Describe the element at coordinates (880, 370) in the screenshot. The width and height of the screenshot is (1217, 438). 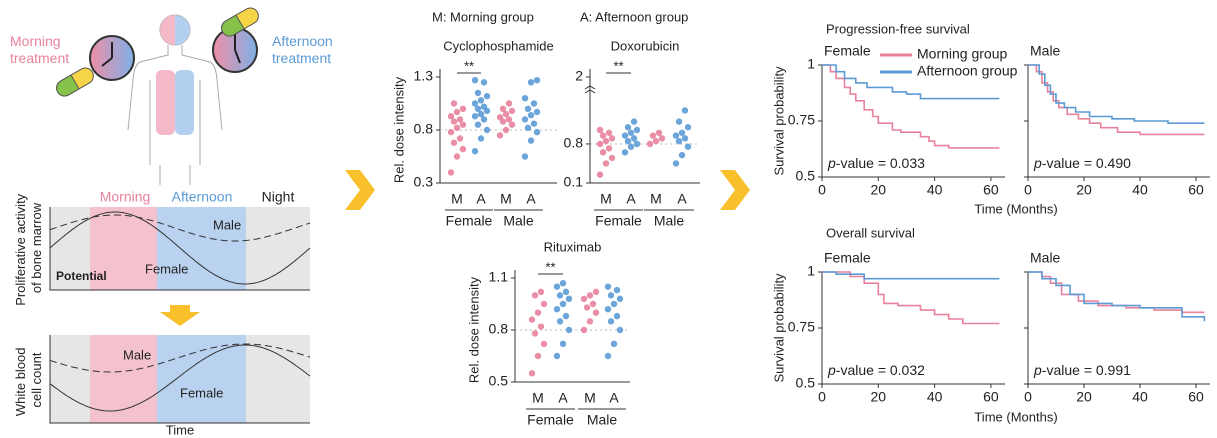
I see `p-text: -value = 0.032` at that location.